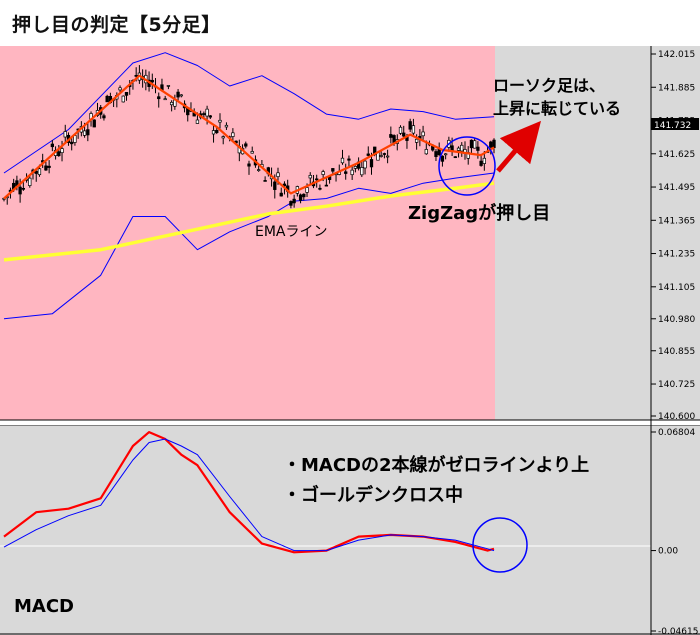  Describe the element at coordinates (249, 495) in the screenshot. I see `macd_signal-line` at that location.